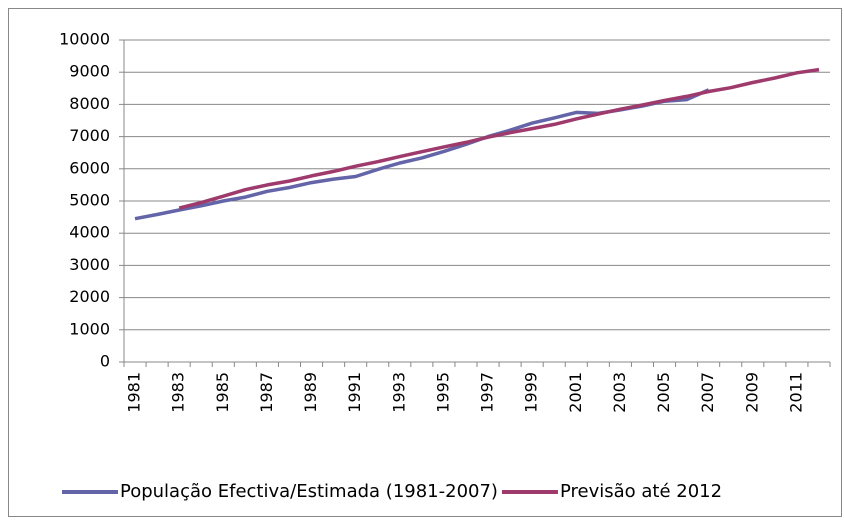 The width and height of the screenshot is (844, 523). Describe the element at coordinates (354, 392) in the screenshot. I see `x-tick-label: 1991` at that location.